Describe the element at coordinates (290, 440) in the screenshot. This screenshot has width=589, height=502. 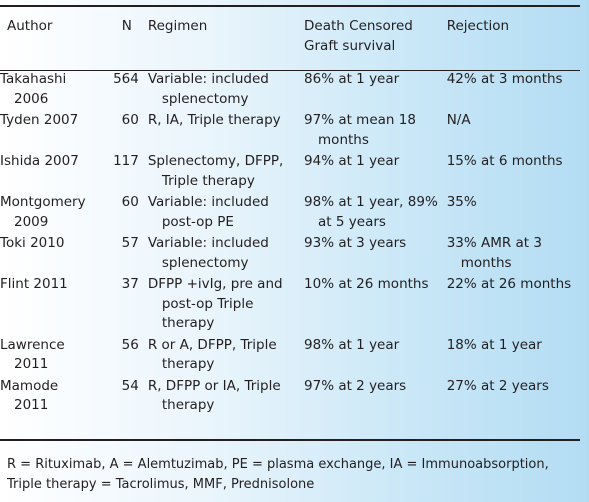
I see `bottom-rule` at that location.